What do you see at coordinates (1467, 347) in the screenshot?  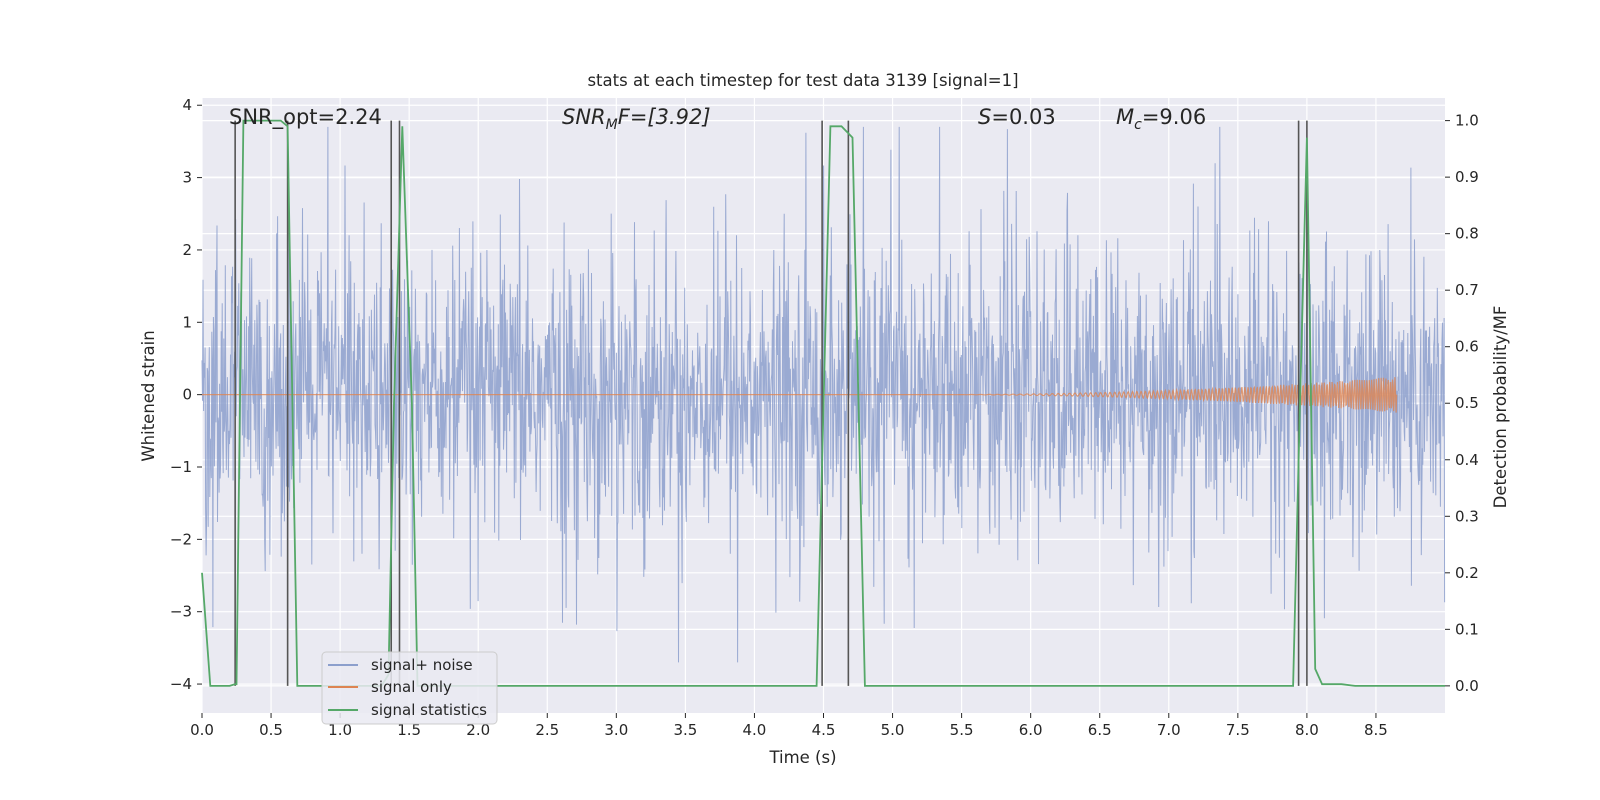 I see `yr-tick-label-6: 0.6` at bounding box center [1467, 347].